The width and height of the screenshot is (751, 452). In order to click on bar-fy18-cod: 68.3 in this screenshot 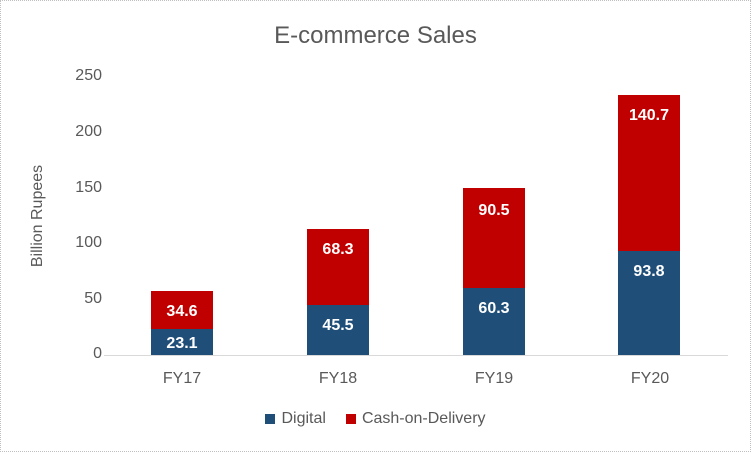, I will do `click(338, 267)`.